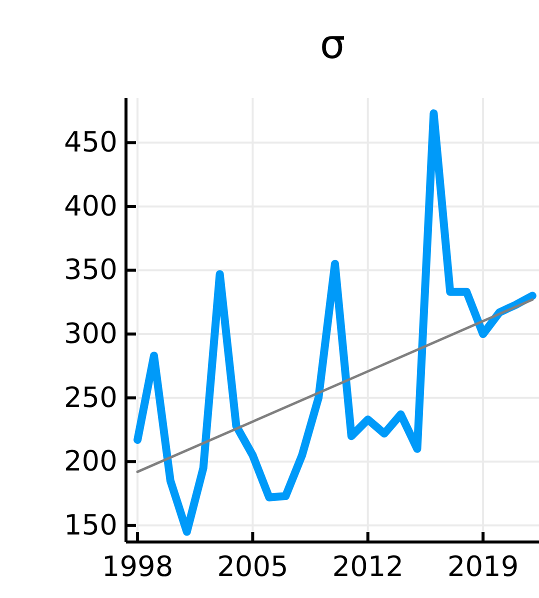 The image size is (539, 598). What do you see at coordinates (91, 333) in the screenshot?
I see `y-tick-label: 300` at bounding box center [91, 333].